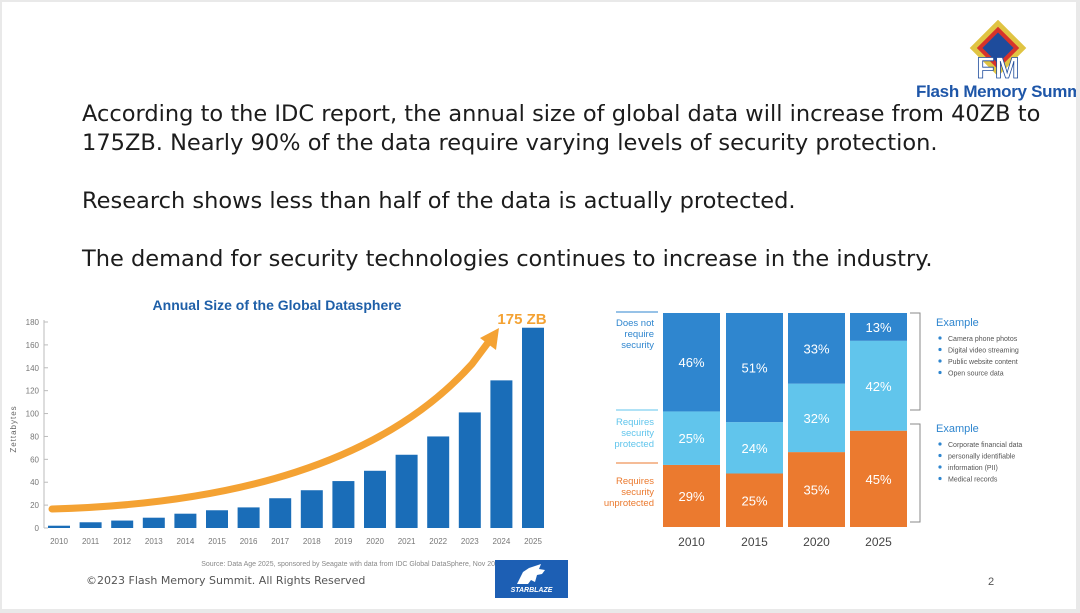  I want to click on fm-mark-text: FM, so click(997, 68).